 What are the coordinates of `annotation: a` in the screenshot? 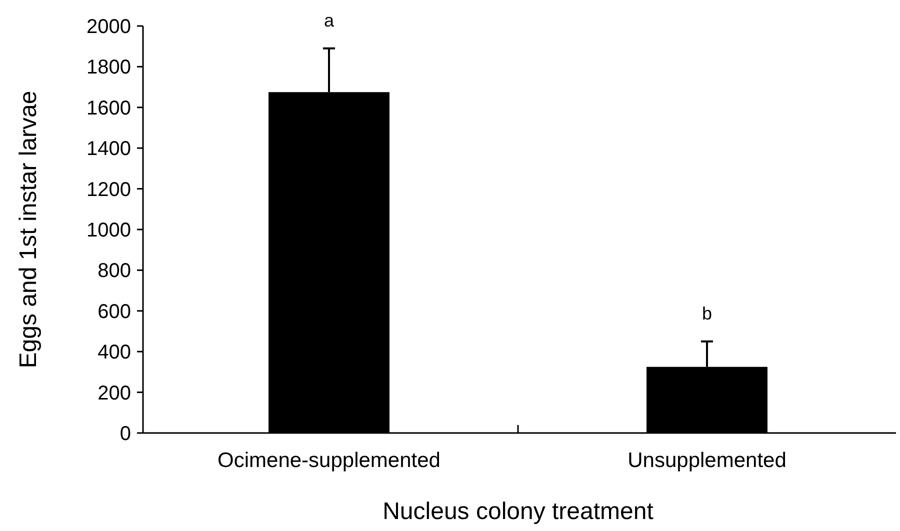 It's located at (329, 20).